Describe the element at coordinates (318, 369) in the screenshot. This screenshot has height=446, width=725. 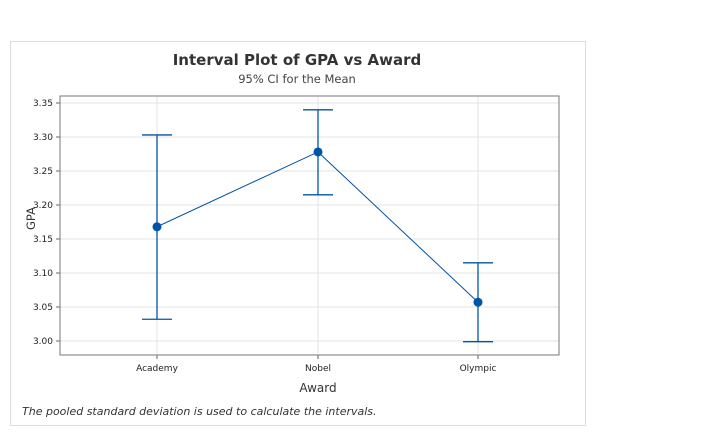
I see `x-tick-label: Nobel` at that location.